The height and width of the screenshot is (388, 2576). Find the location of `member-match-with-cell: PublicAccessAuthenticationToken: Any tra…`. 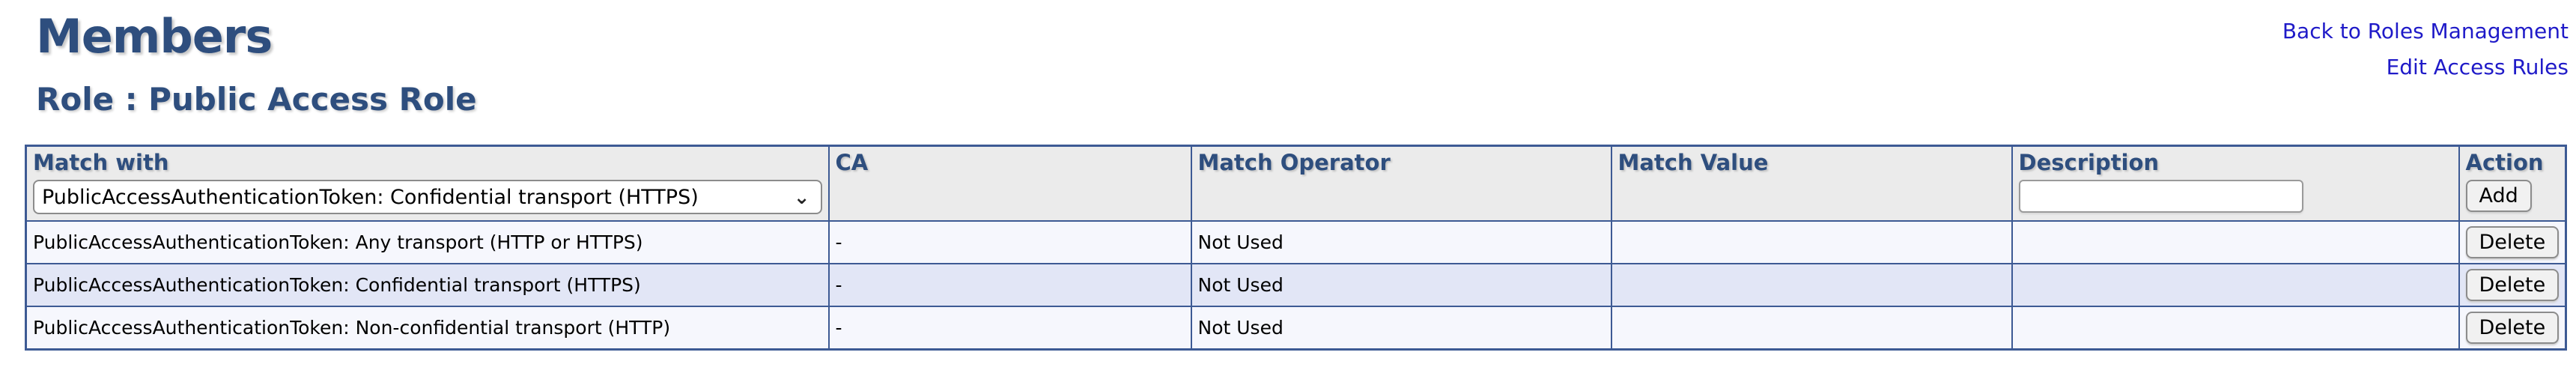

member-match-with-cell: PublicAccessAuthenticationToken: Any tra… is located at coordinates (427, 242).